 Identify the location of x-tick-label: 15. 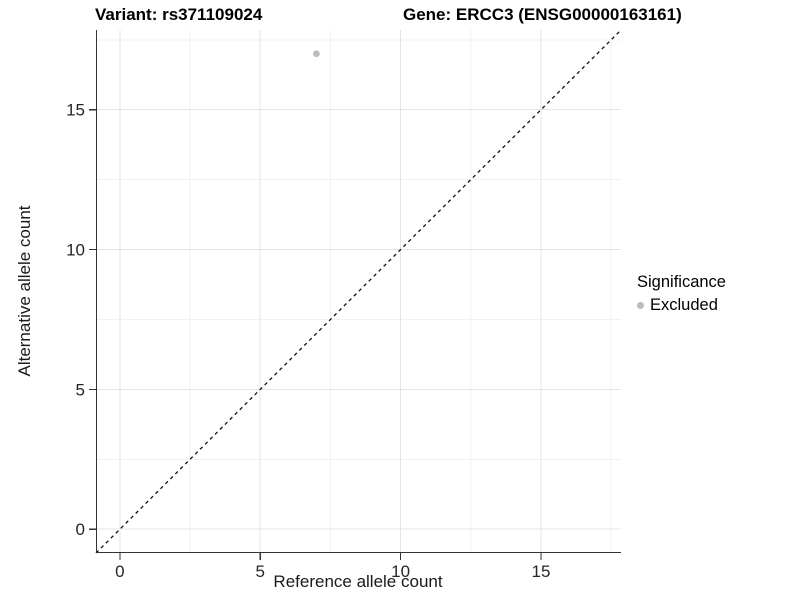
(541, 571).